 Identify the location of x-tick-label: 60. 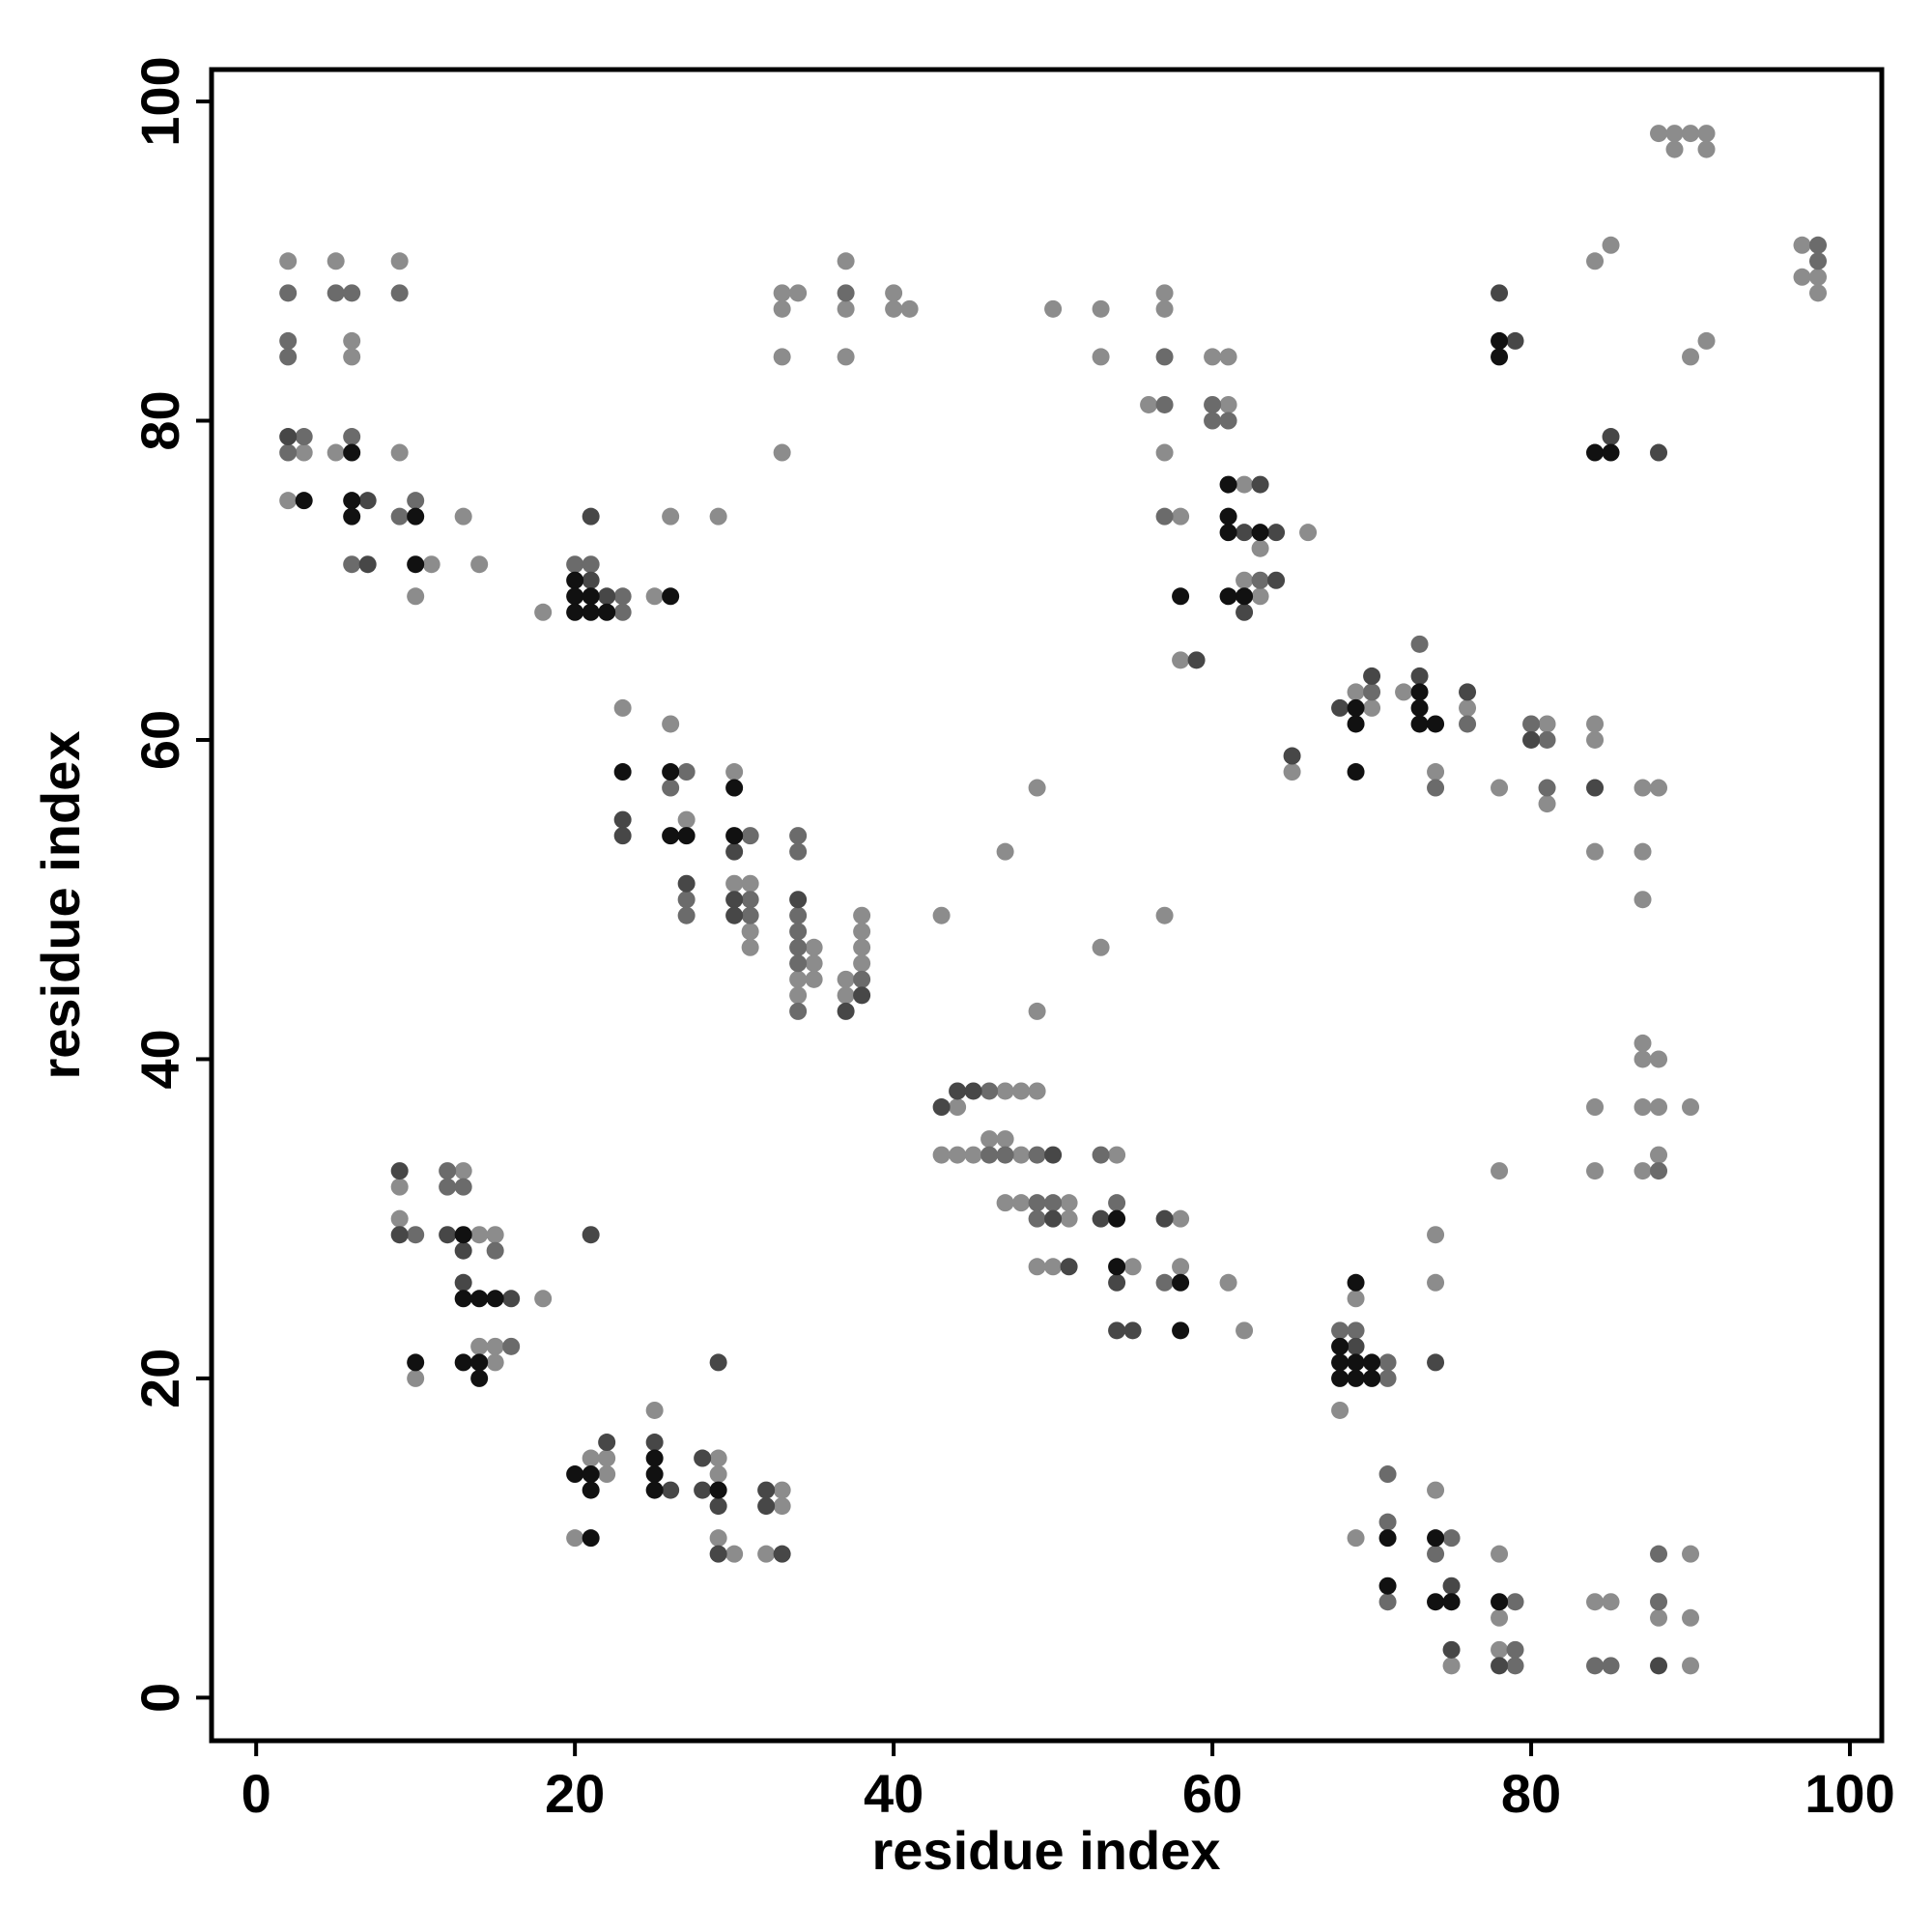
(1212, 1793).